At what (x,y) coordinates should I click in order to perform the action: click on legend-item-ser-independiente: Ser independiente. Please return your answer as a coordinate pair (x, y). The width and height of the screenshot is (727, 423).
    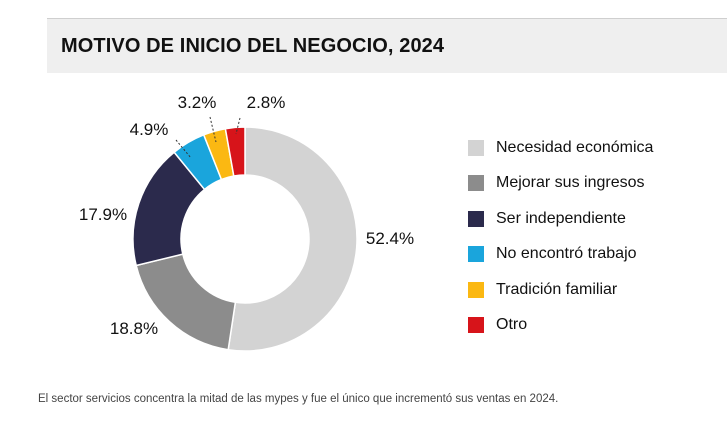
    Looking at the image, I should click on (593, 219).